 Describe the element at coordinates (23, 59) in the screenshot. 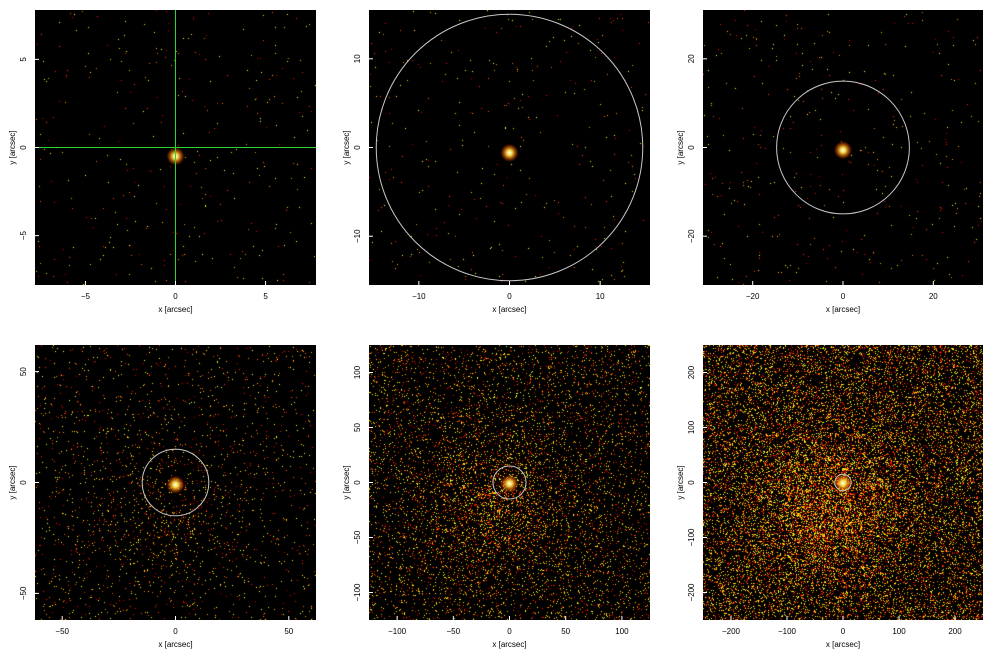

I see `y-tick-label: 5` at that location.